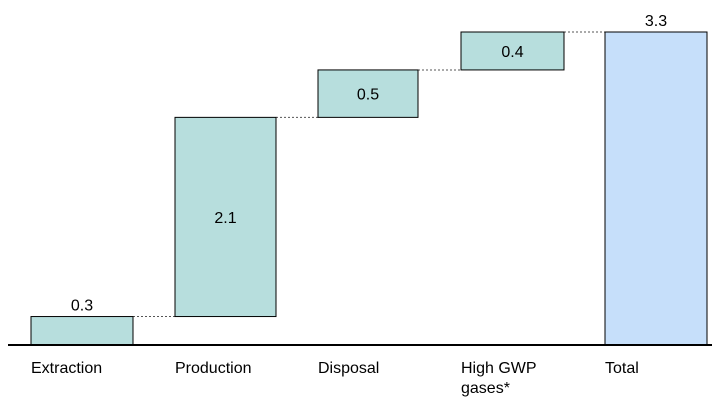 The height and width of the screenshot is (407, 717). I want to click on category-label-1: Production, so click(213, 368).